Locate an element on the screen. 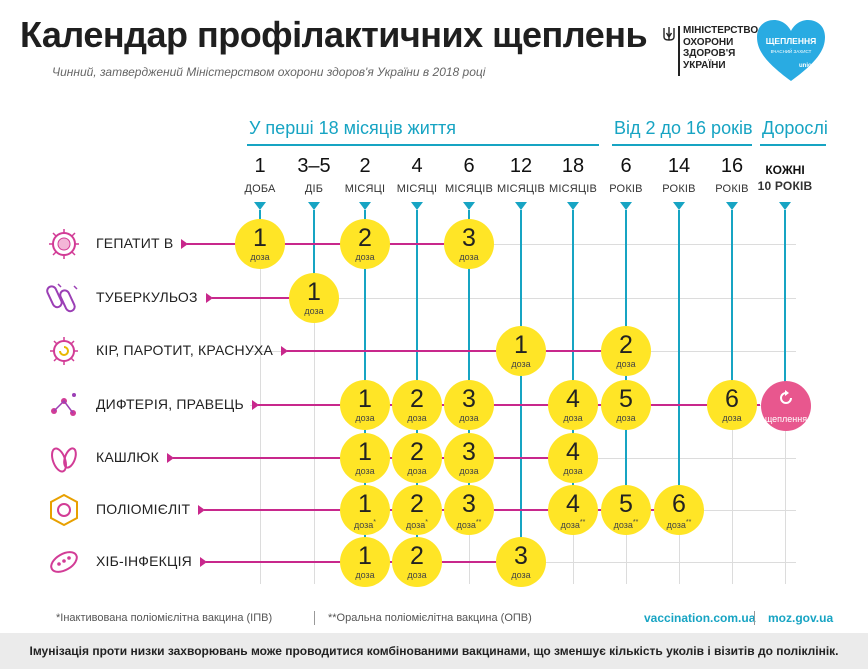 The width and height of the screenshot is (868, 669). section-adult-label: Дорослі is located at coordinates (795, 128).